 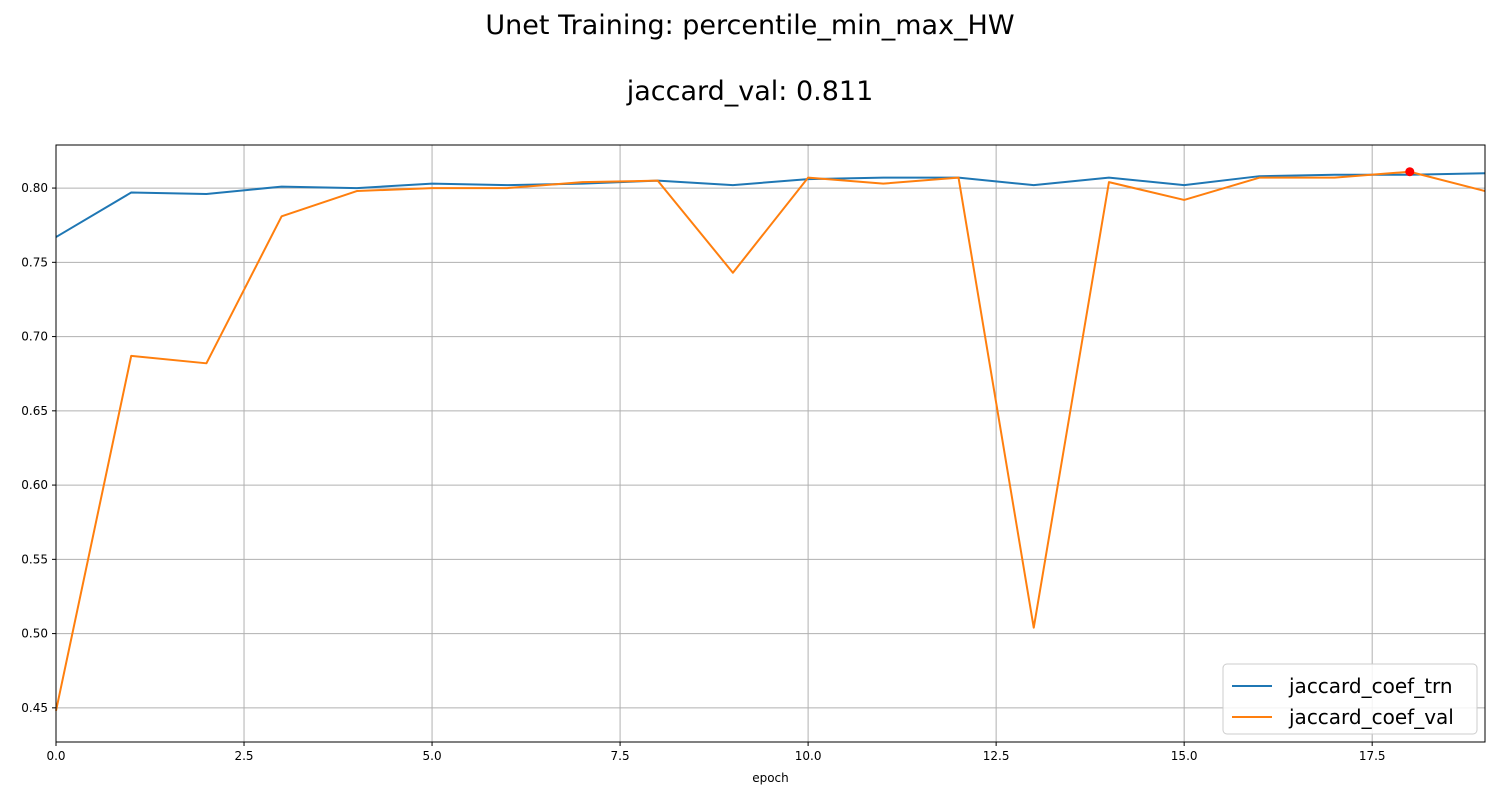 What do you see at coordinates (1371, 717) in the screenshot?
I see `legend-label: jaccard_coef_val` at bounding box center [1371, 717].